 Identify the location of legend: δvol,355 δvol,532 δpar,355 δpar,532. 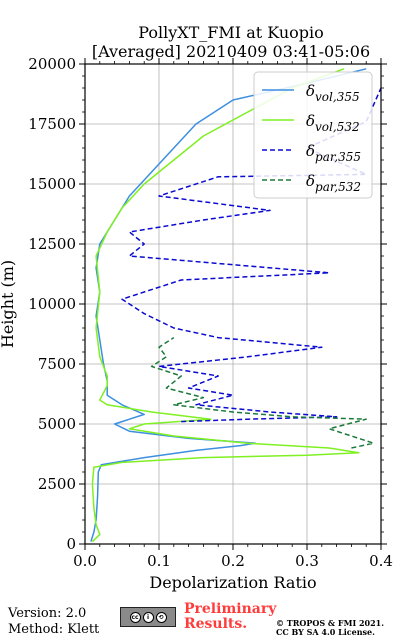
(313, 135).